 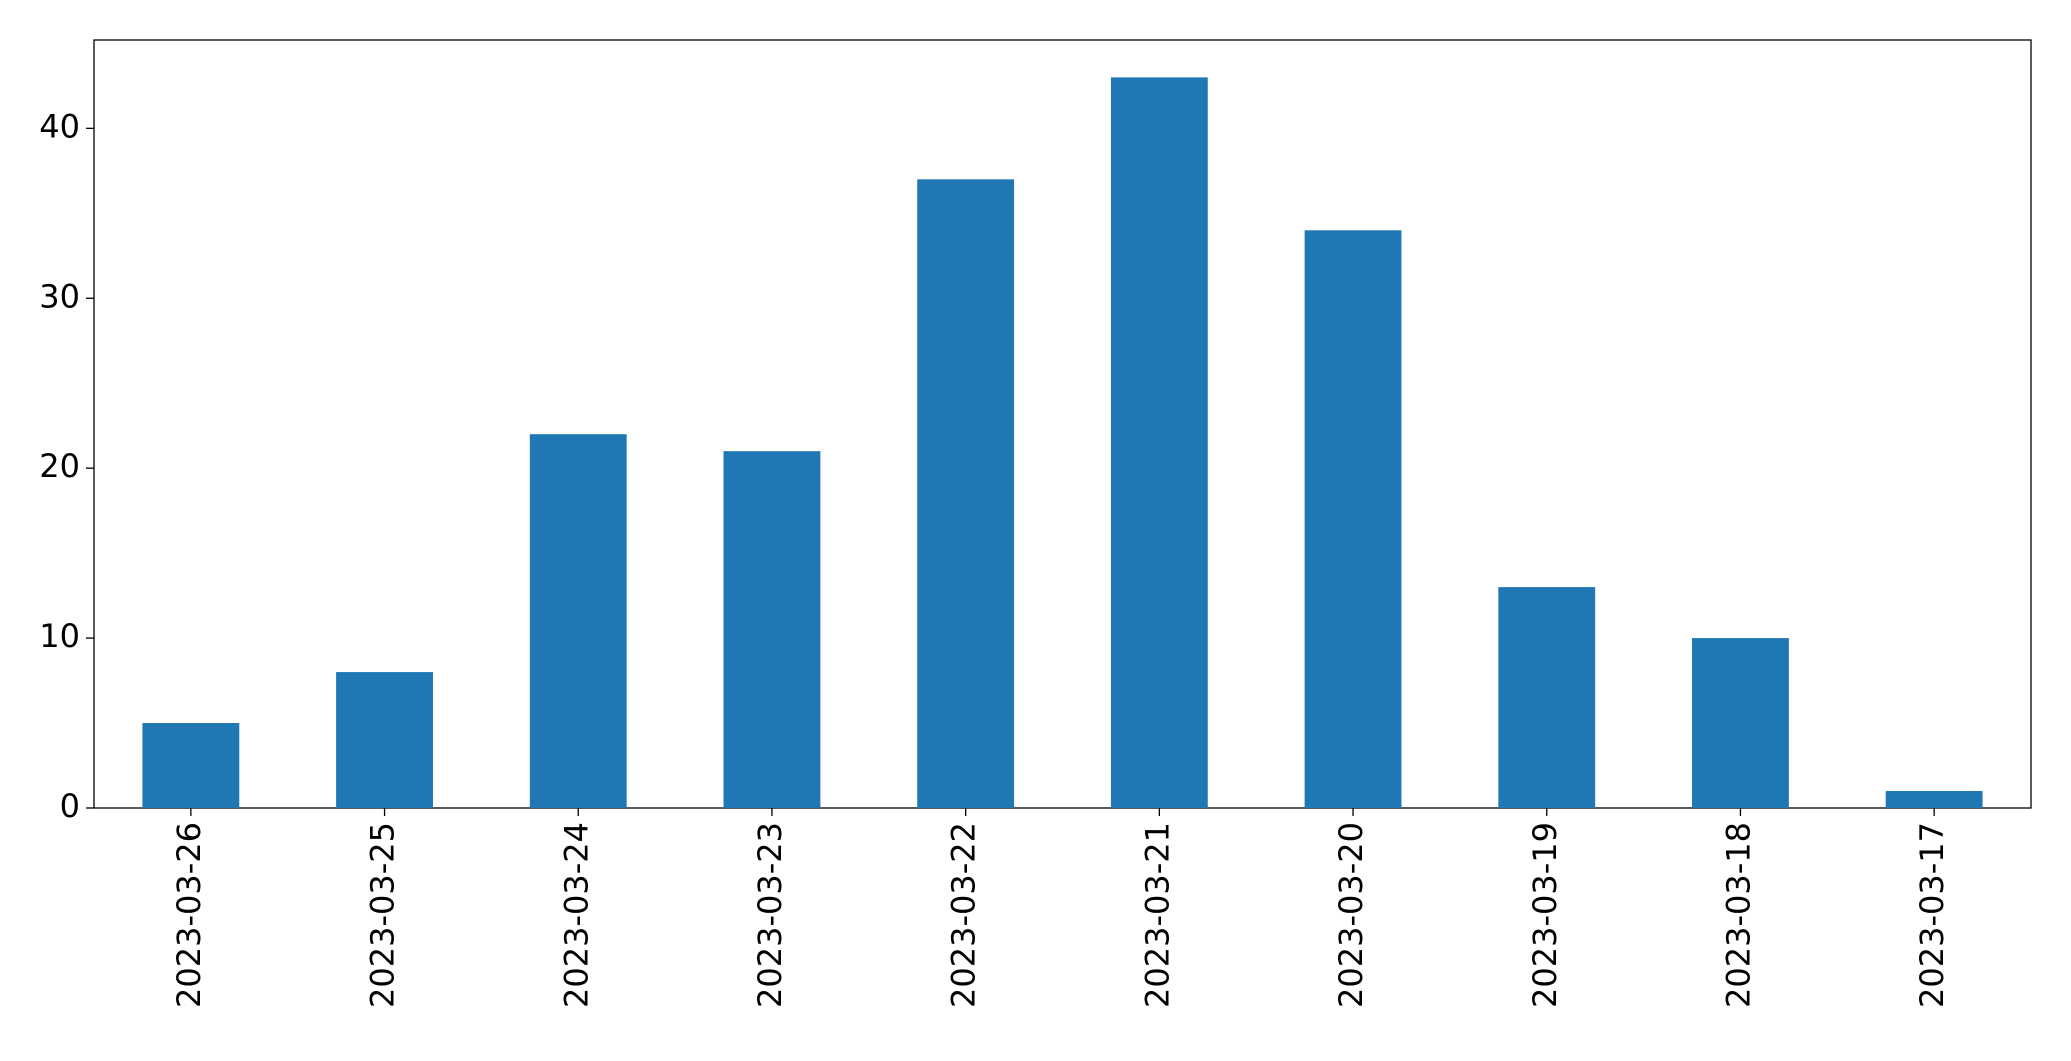 I want to click on x-tick-label: 2023-03-25, so click(x=383, y=915).